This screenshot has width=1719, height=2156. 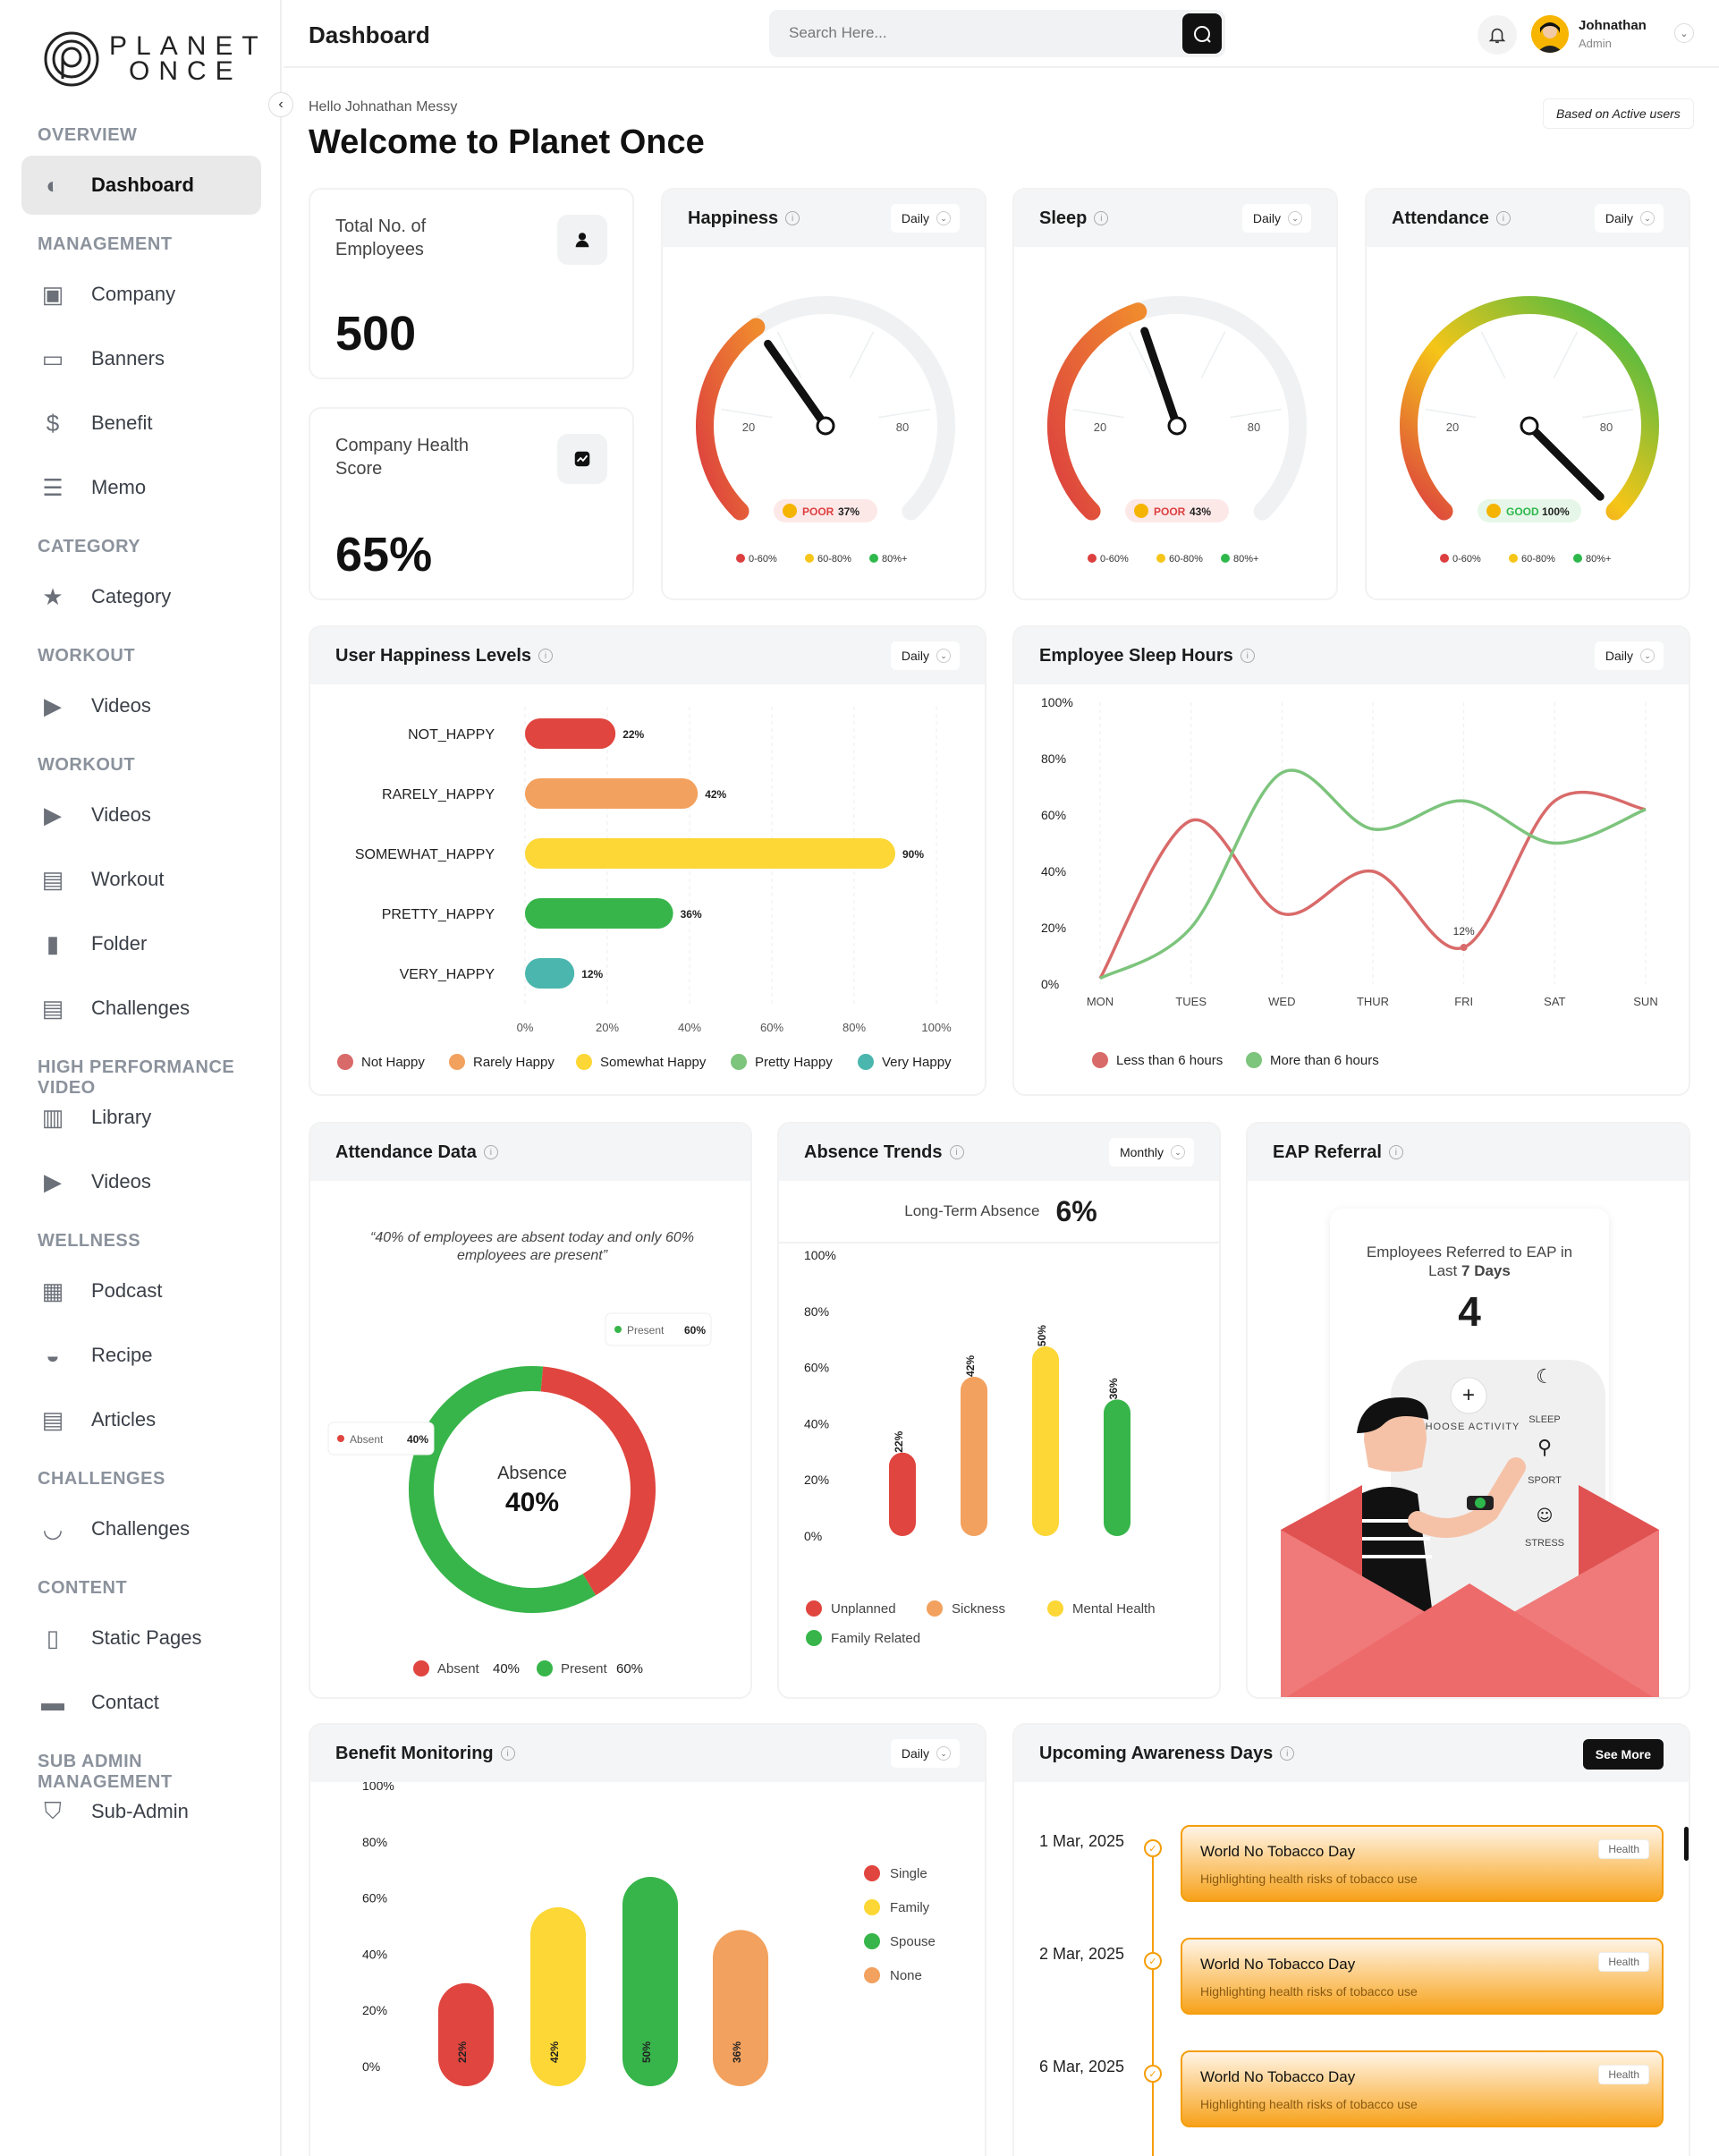 I want to click on sidebar-item-podcast: ▦ Podcast, so click(x=141, y=1290).